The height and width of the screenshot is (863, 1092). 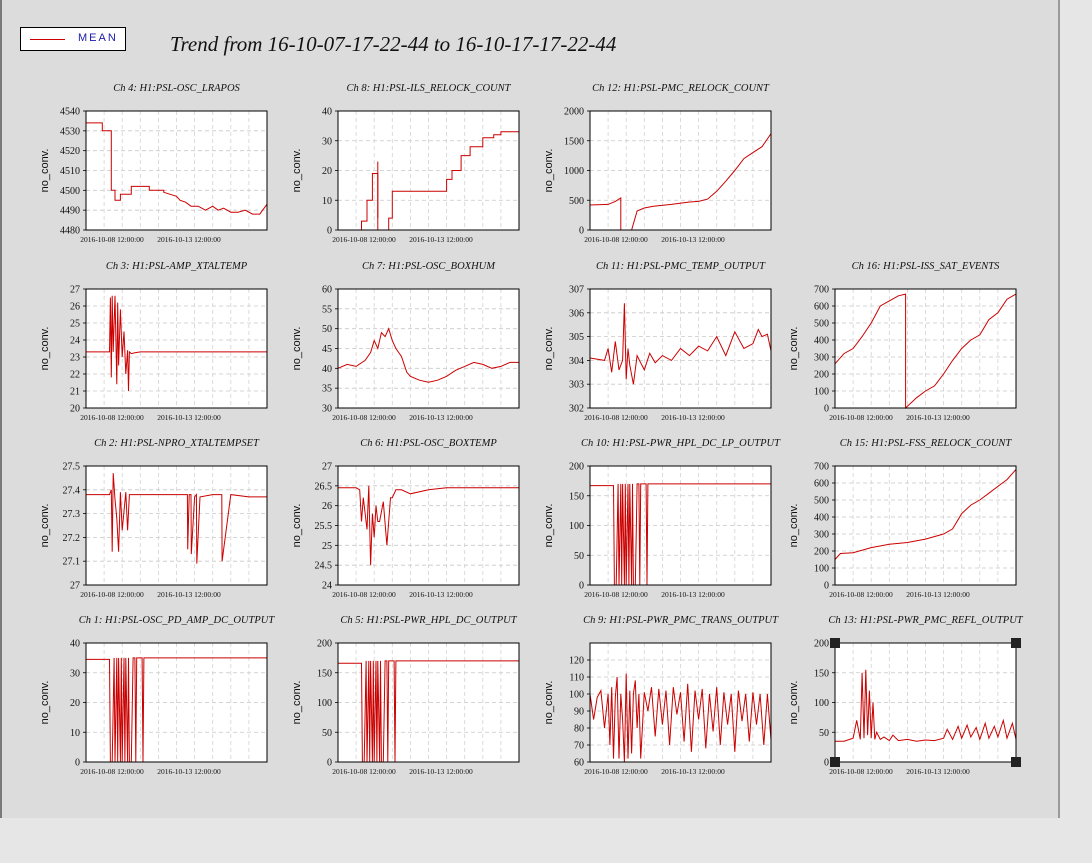 I want to click on chart-title: Ch 6: H1:PSL-OSC_BOXTEMP, so click(x=428, y=443).